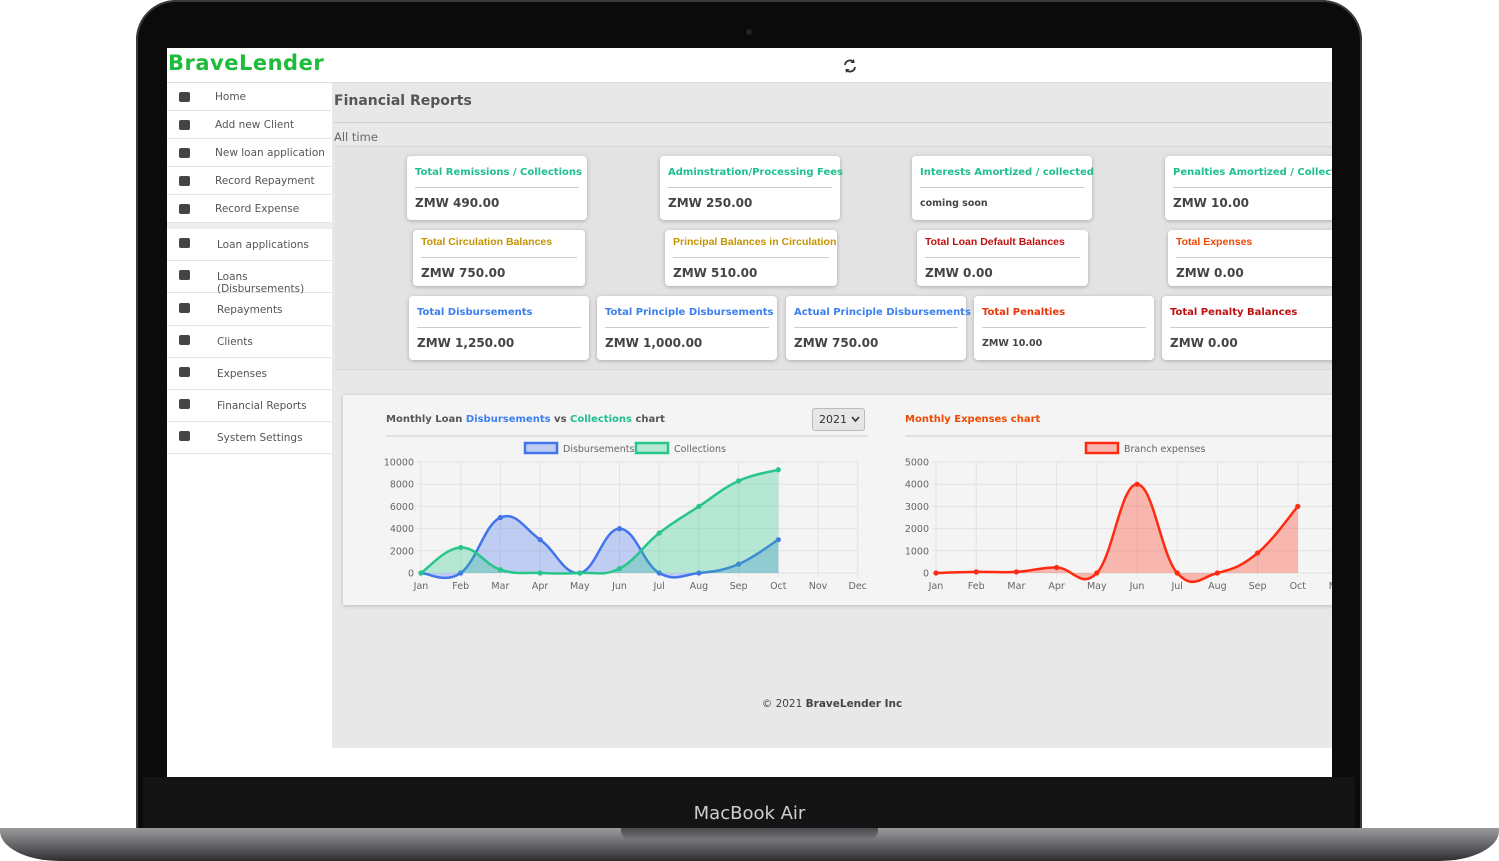 The height and width of the screenshot is (861, 1499). What do you see at coordinates (1250, 258) in the screenshot?
I see `stat-card: Total Expenses ZMW 0.00` at bounding box center [1250, 258].